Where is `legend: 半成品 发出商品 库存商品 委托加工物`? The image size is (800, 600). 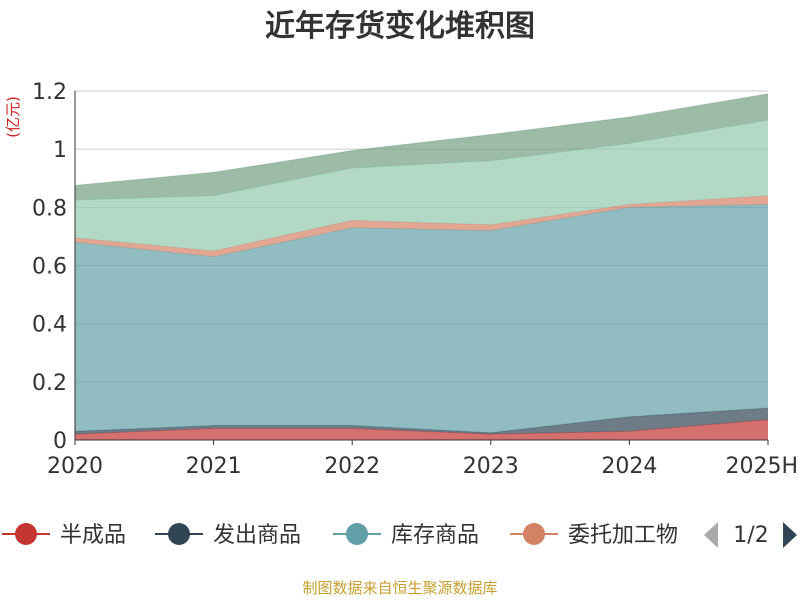
legend: 半成品 发出商品 库存商品 委托加工物 is located at coordinates (340, 535).